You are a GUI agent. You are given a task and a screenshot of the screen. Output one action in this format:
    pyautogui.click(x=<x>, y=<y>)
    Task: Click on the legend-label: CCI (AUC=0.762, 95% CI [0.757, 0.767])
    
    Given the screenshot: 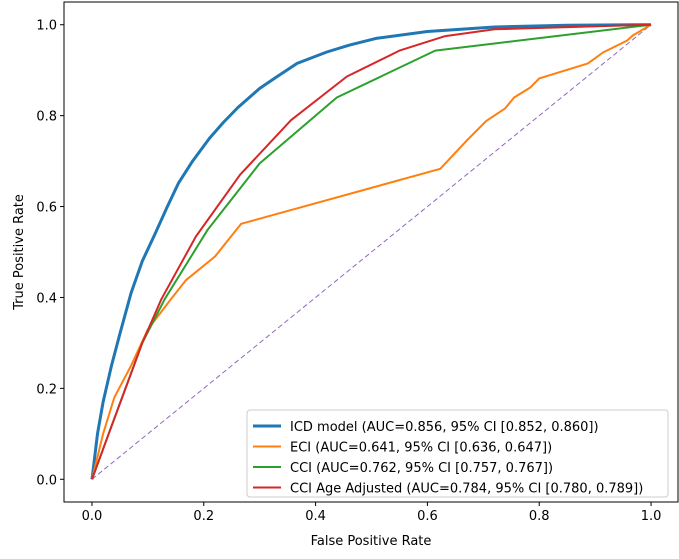 What is the action you would take?
    pyautogui.click(x=421, y=468)
    